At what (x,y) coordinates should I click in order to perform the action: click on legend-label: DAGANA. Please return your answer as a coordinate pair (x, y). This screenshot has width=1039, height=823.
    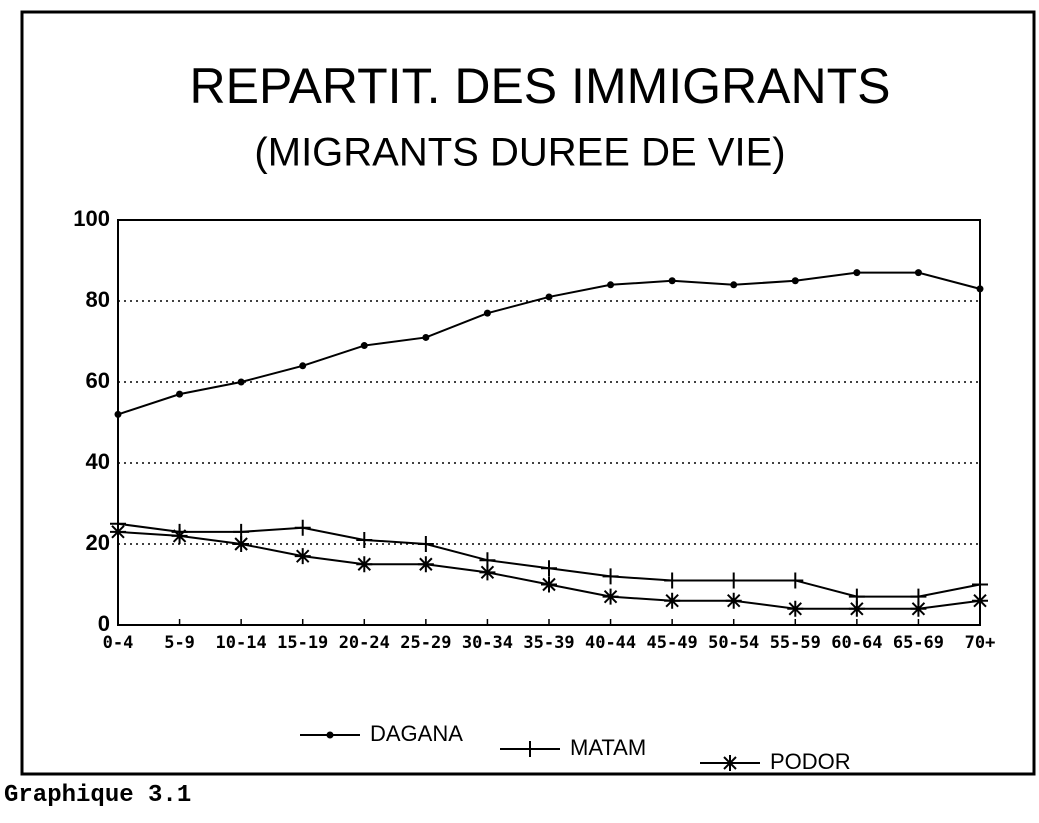
    Looking at the image, I should click on (416, 733).